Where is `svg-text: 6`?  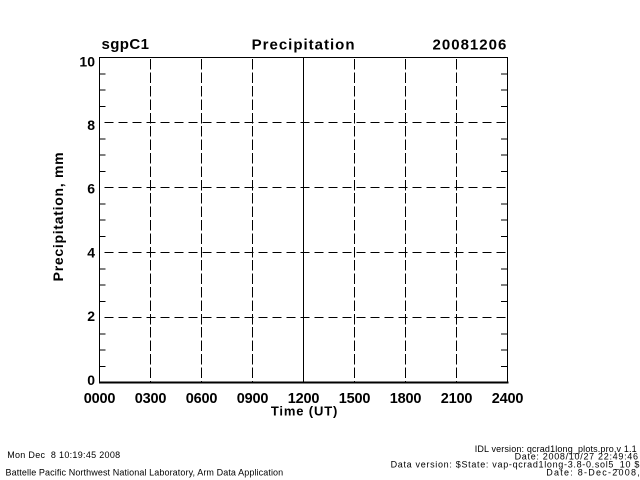
svg-text: 6 is located at coordinates (91, 189).